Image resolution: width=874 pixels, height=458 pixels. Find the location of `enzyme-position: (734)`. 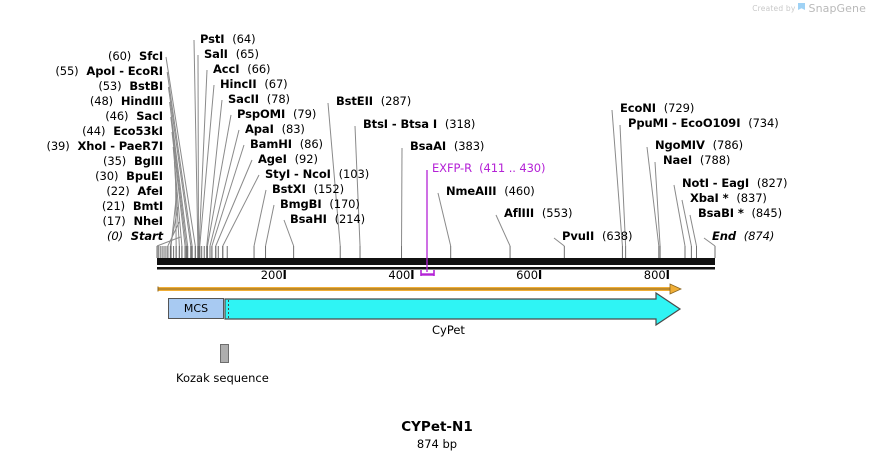

enzyme-position: (734) is located at coordinates (763, 123).